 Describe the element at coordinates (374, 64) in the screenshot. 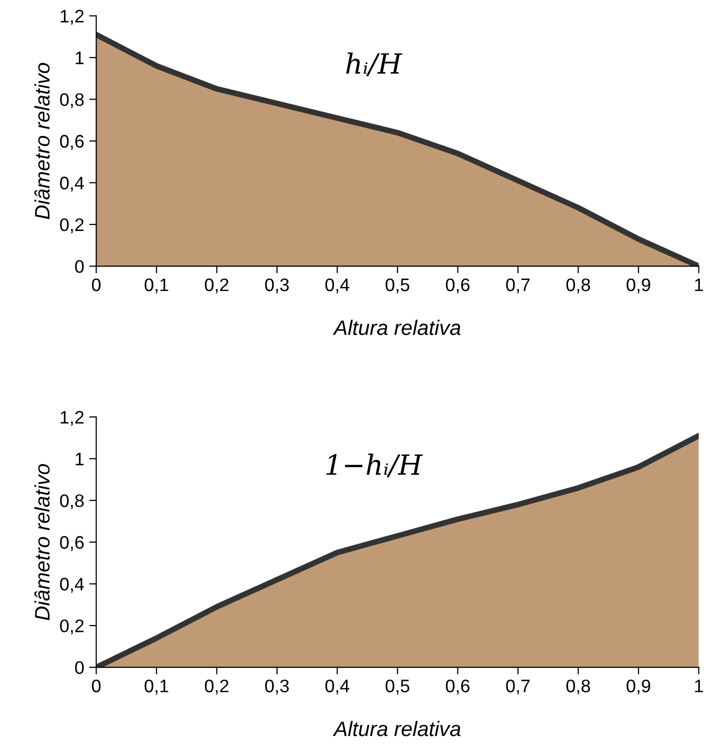

I see `annotation: hᵢ/H` at that location.